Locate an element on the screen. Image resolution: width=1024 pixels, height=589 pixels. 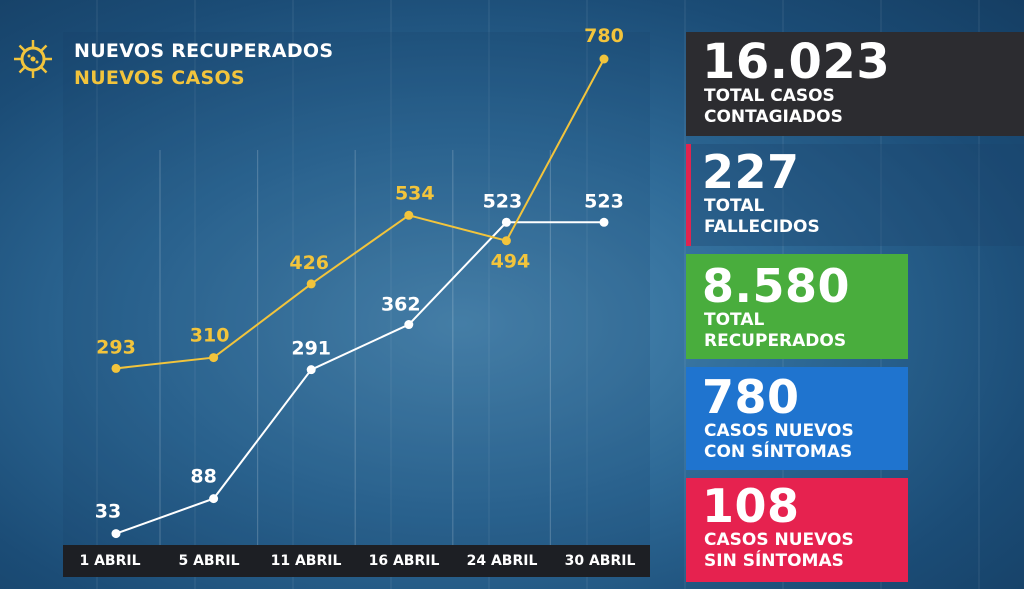
data-label: 534 is located at coordinates (415, 193).